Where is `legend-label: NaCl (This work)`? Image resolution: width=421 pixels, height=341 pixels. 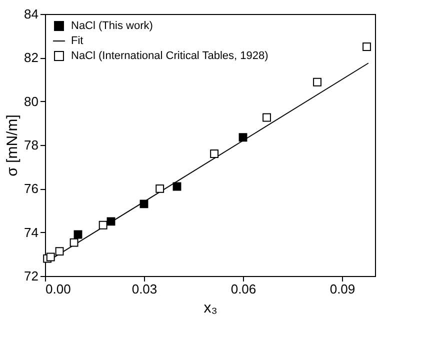
legend-label: NaCl (This work) is located at coordinates (112, 26).